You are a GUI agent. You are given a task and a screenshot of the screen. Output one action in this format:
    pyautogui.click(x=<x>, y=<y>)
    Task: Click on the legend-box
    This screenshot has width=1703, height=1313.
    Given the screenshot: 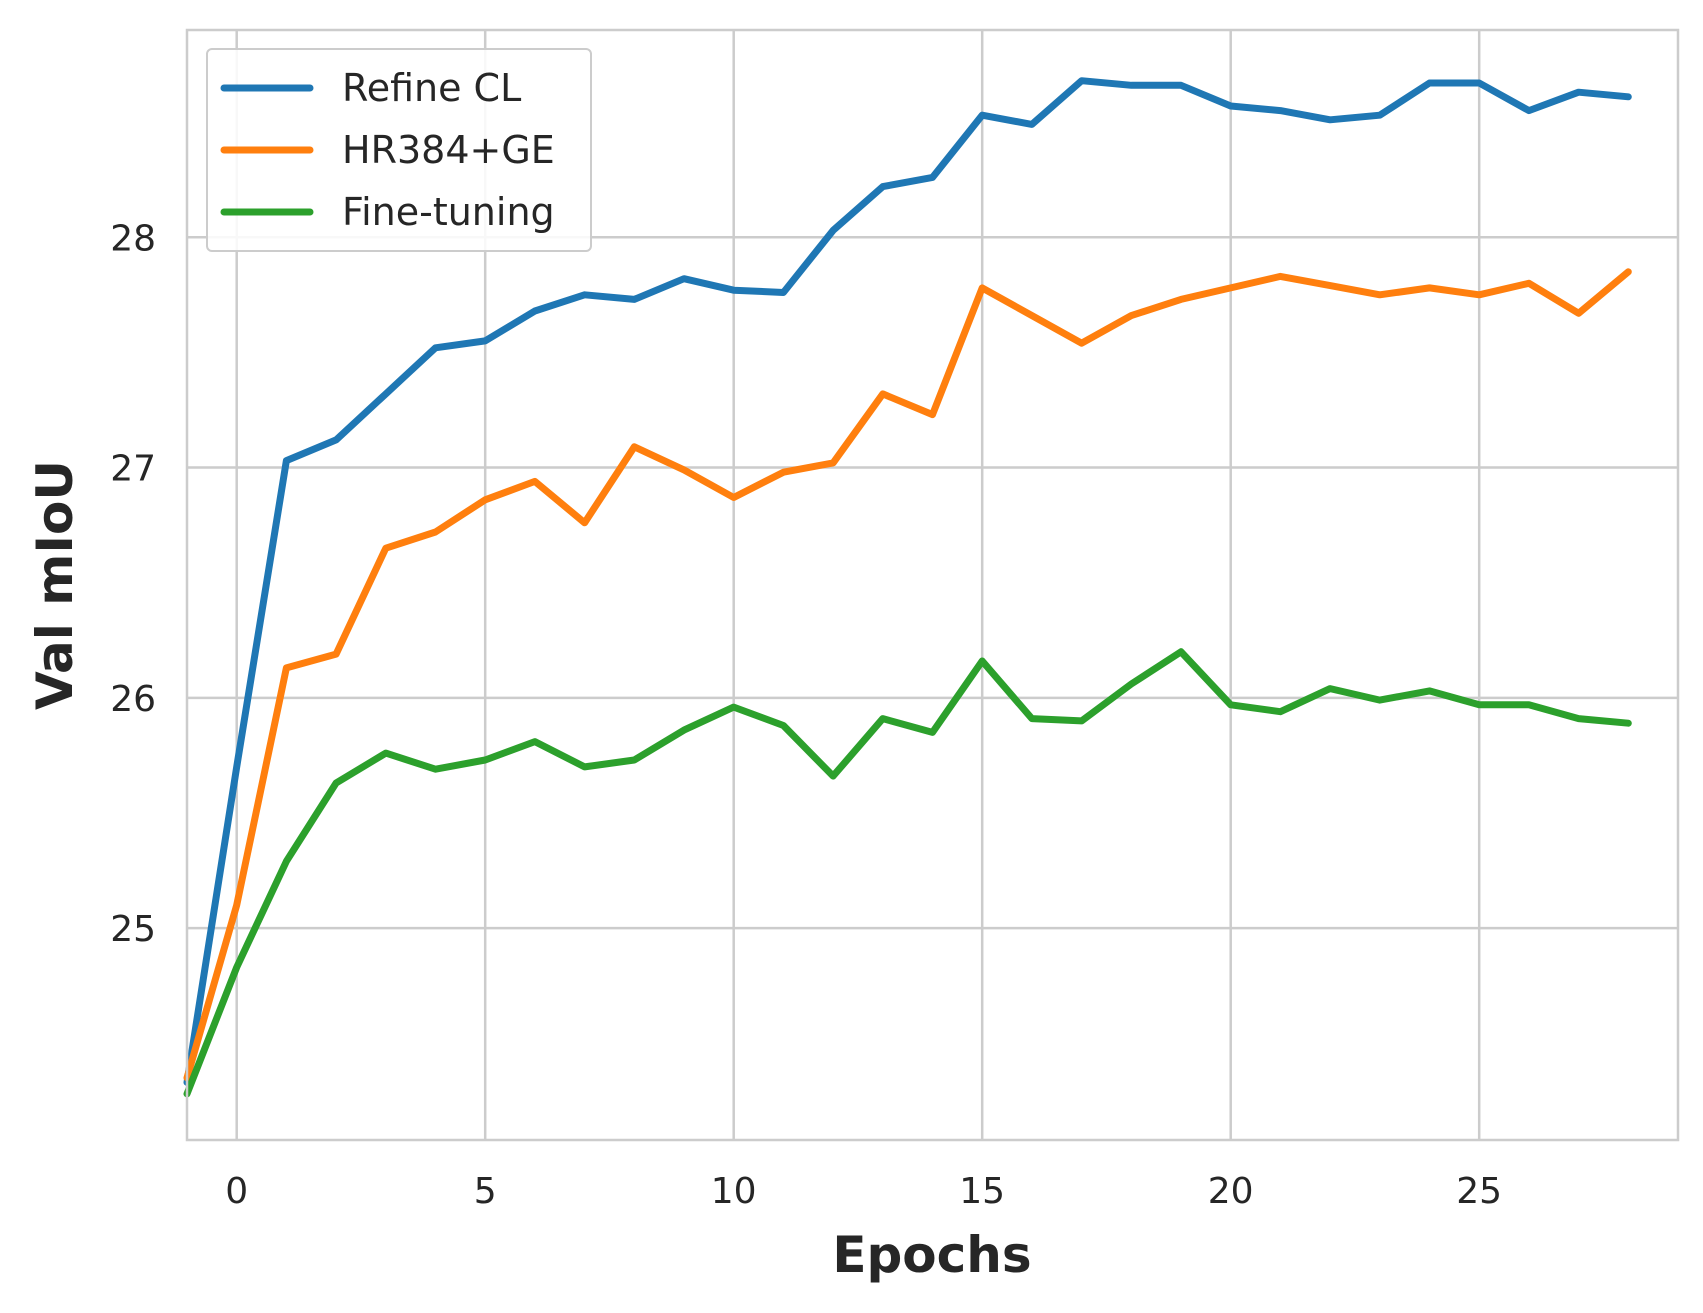 What is the action you would take?
    pyautogui.click(x=399, y=150)
    